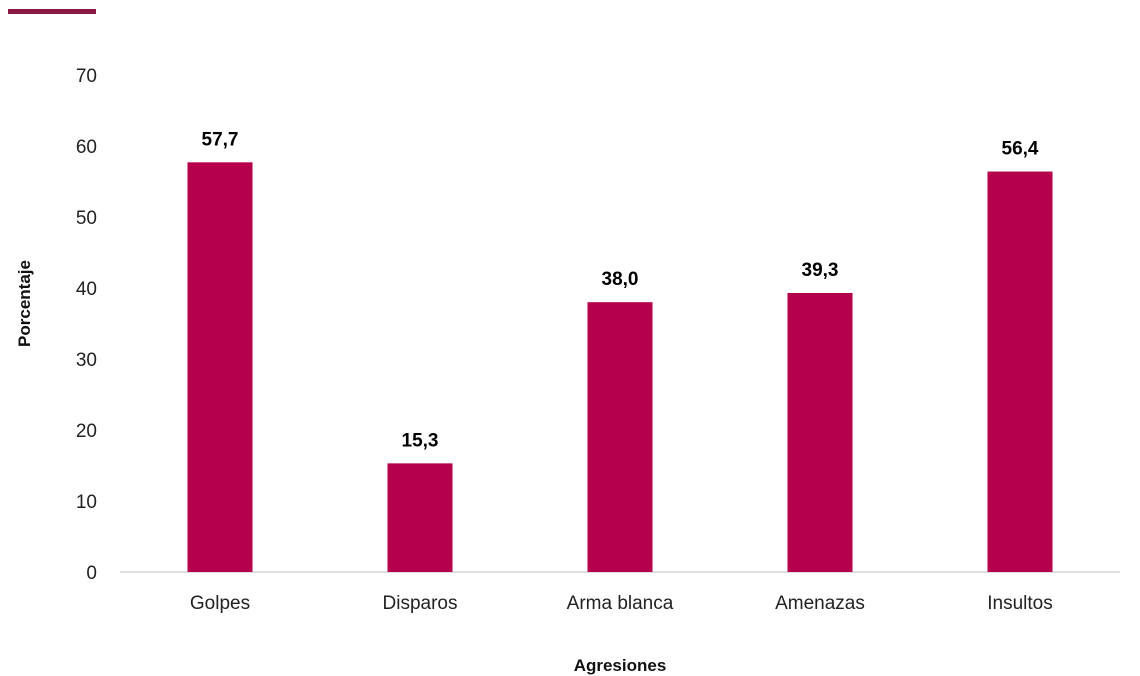 The image size is (1140, 676). I want to click on y-tick-label: 40, so click(86, 289).